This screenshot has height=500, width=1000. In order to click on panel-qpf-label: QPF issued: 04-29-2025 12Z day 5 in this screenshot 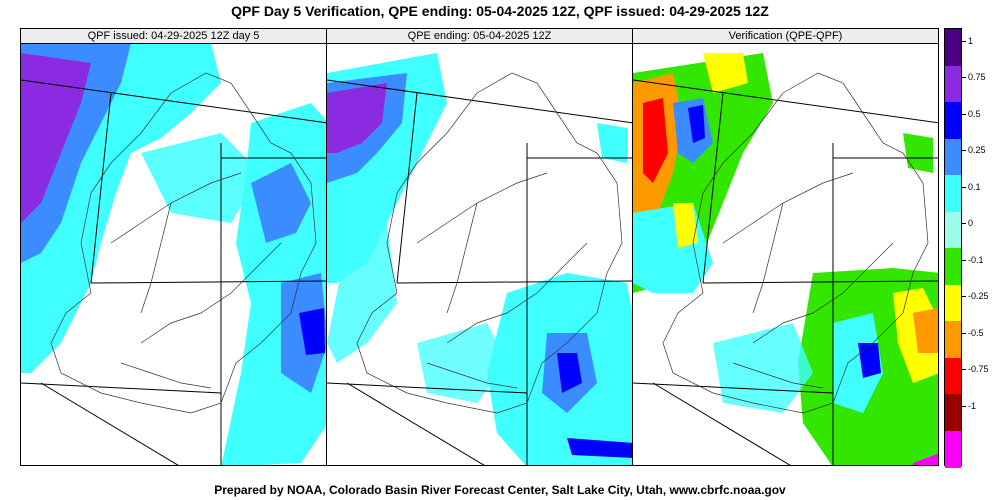, I will do `click(173, 36)`.